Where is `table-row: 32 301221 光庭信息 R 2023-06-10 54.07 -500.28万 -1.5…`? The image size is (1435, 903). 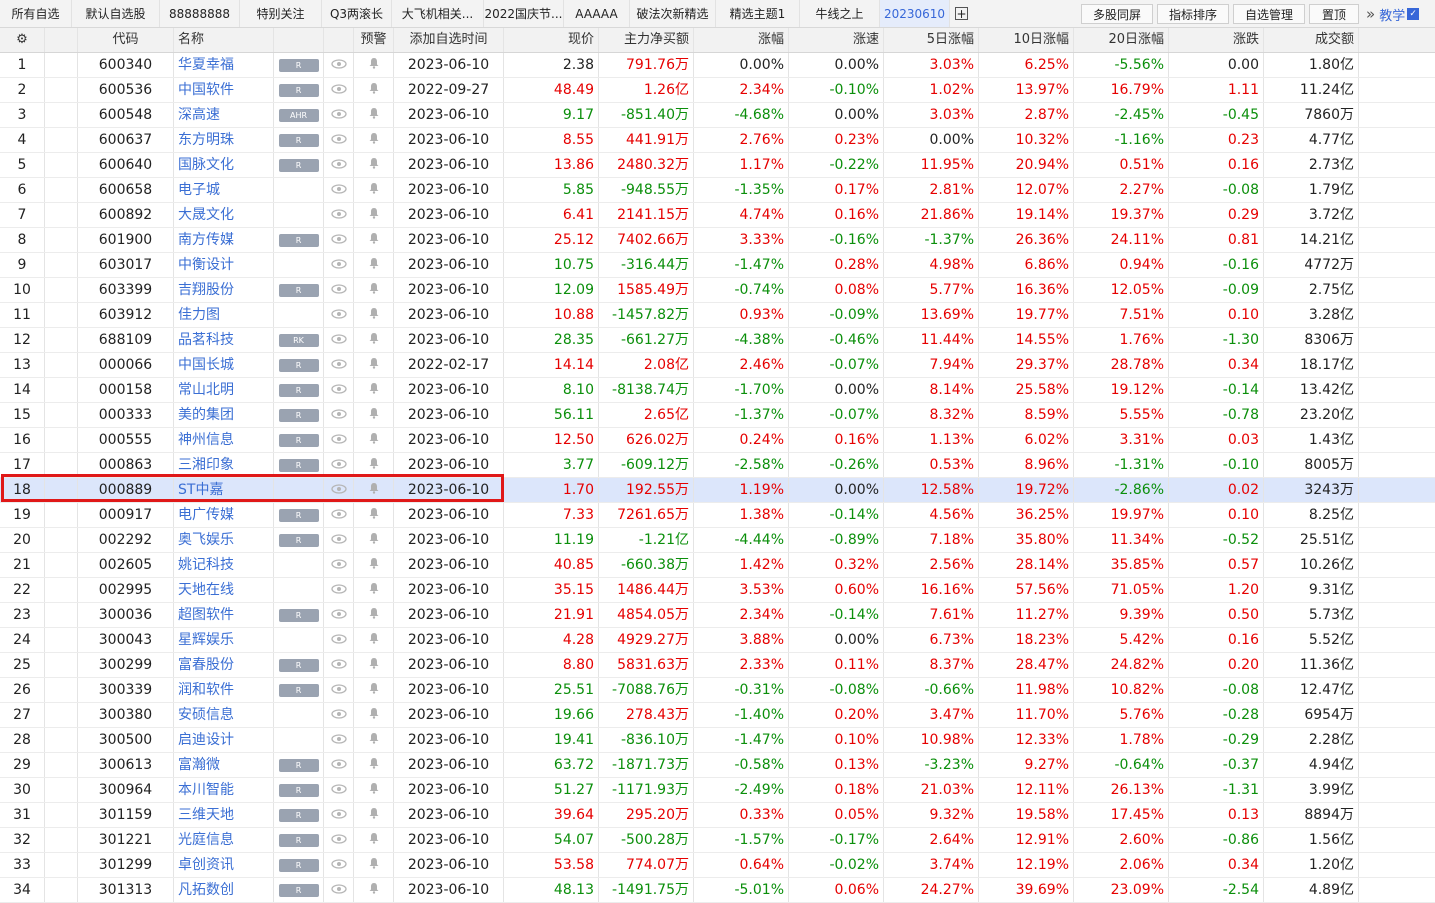
table-row: 32 301221 光庭信息 R 2023-06-10 54.07 -500.28万 -1.5… is located at coordinates (717, 840).